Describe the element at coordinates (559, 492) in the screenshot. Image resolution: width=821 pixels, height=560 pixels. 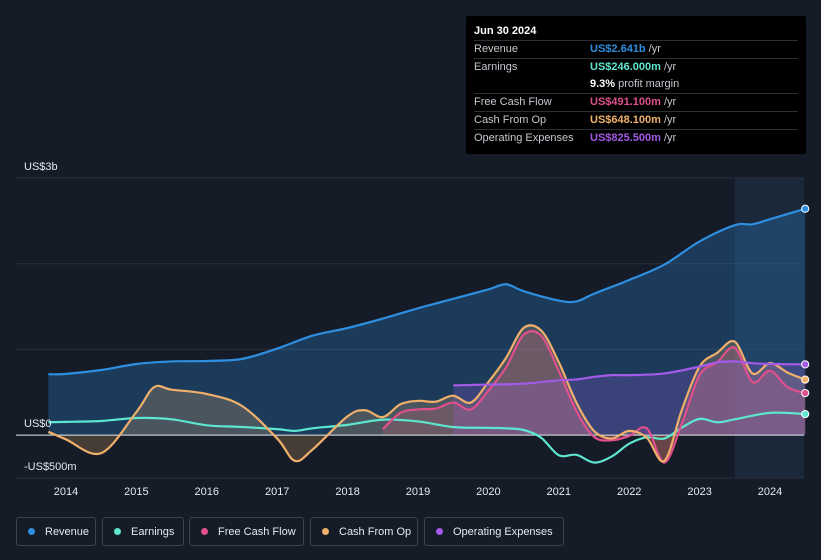
I see `x-tick-label: 2021` at that location.